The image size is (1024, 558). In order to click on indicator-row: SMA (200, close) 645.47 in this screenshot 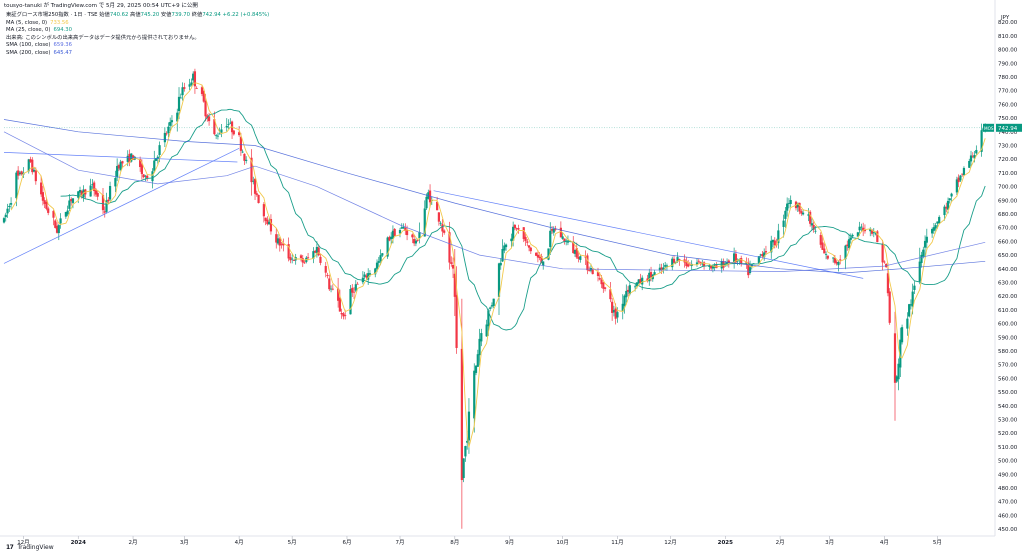, I will do `click(137, 54)`.